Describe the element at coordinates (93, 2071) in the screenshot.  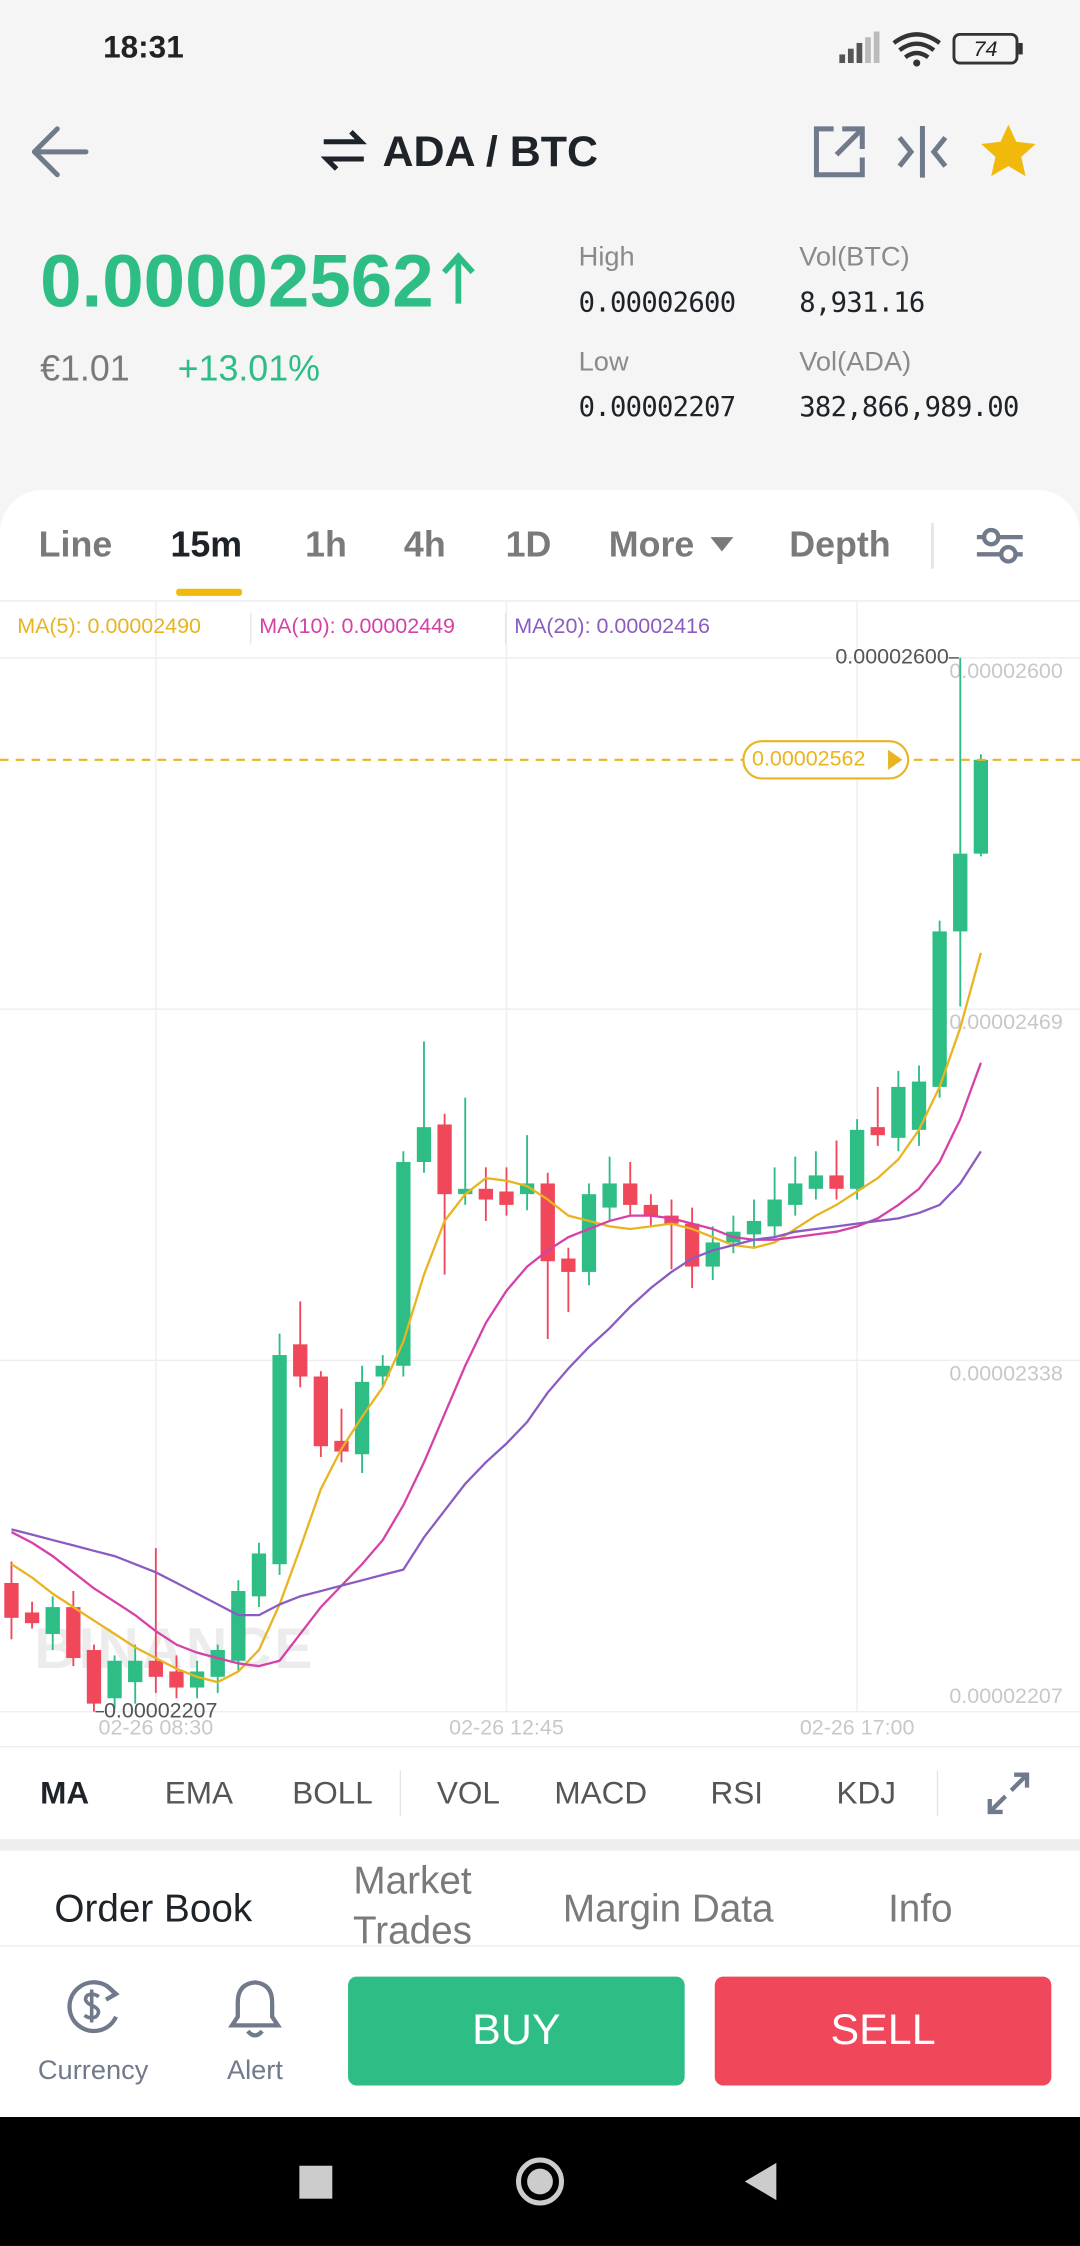
I see `action-label: Currency` at that location.